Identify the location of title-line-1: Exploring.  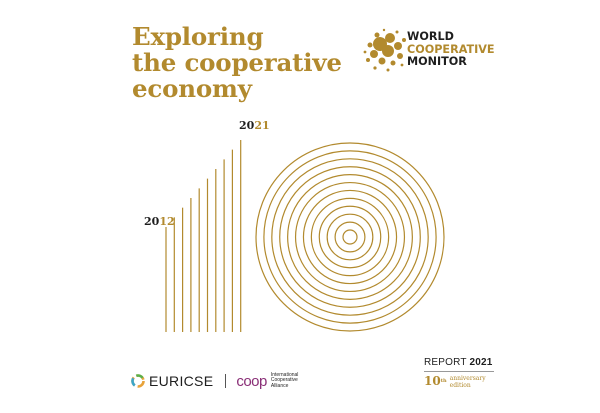
(198, 36).